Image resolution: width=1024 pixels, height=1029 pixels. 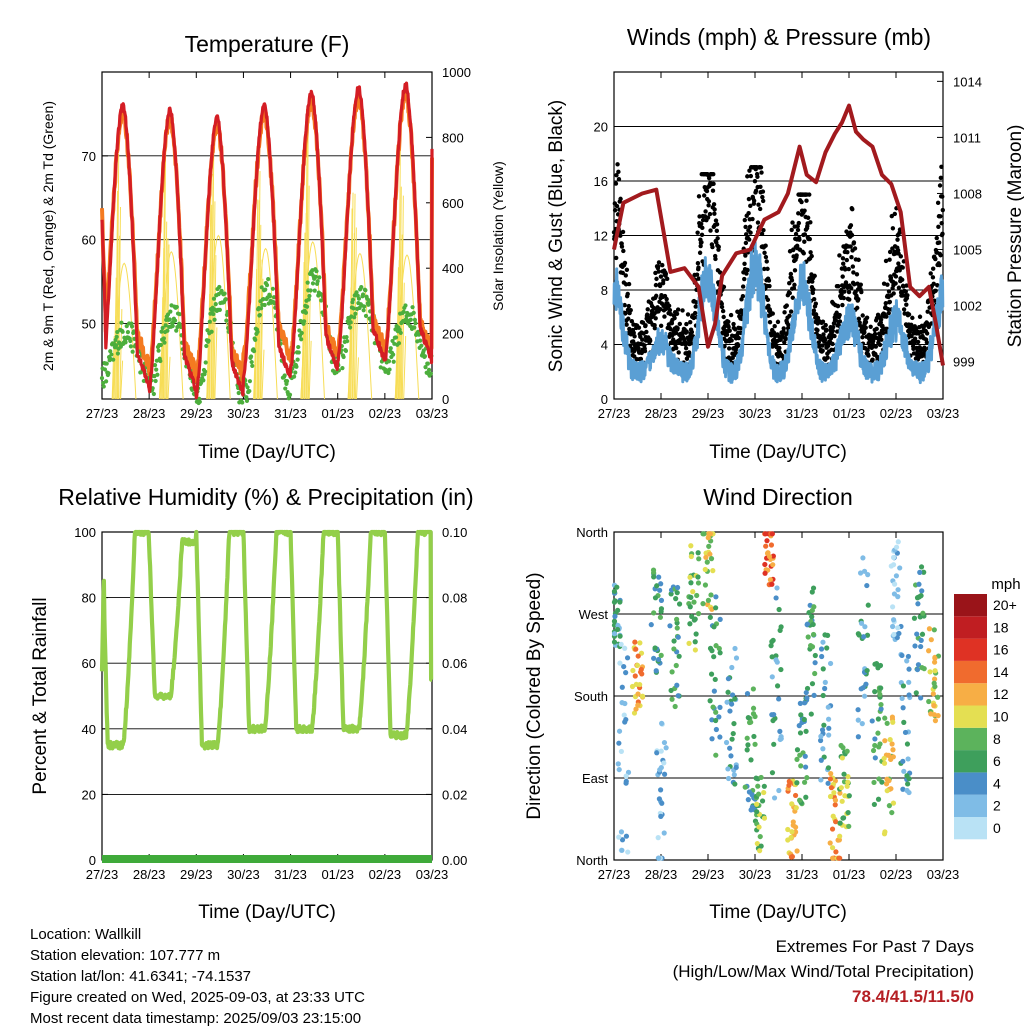 I want to click on humidity-y2tick-label: 0.08, so click(x=454, y=598).